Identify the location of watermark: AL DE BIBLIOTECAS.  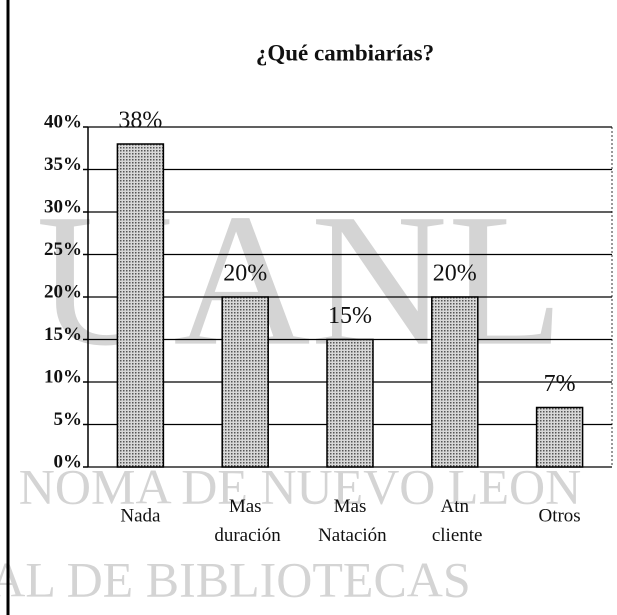
(235, 579).